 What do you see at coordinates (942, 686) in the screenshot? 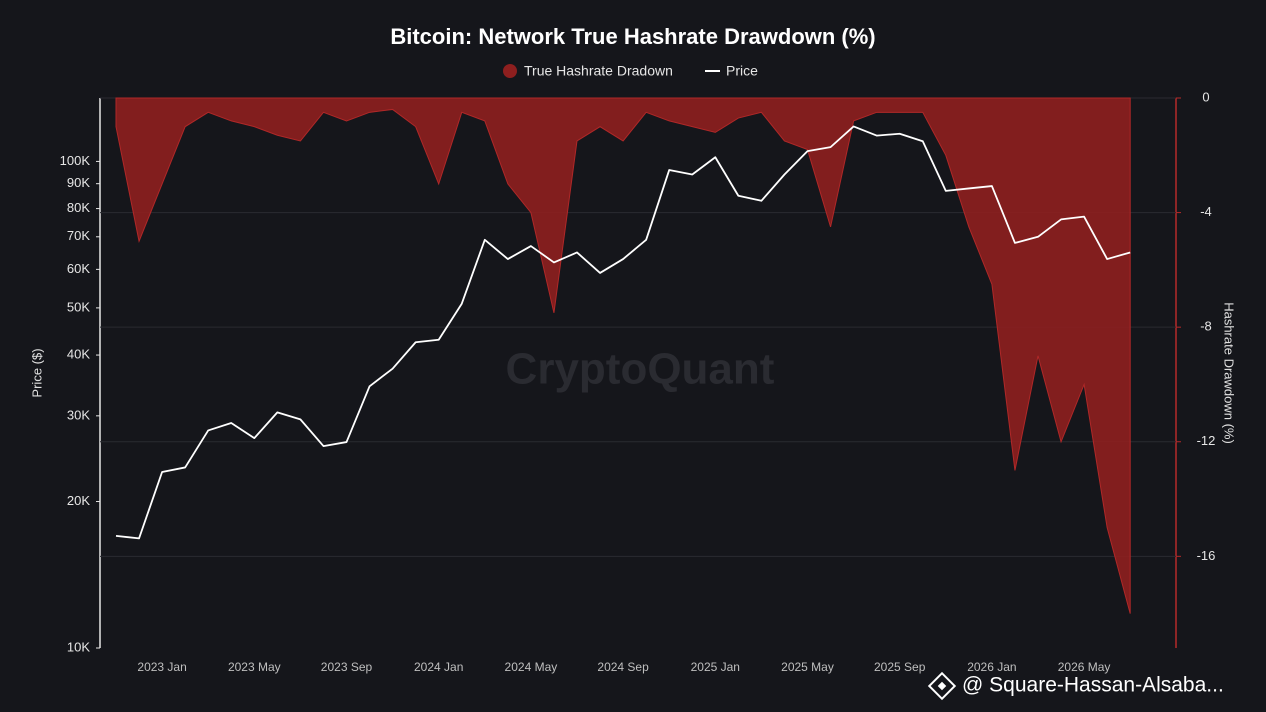
I see `footer-icon` at bounding box center [942, 686].